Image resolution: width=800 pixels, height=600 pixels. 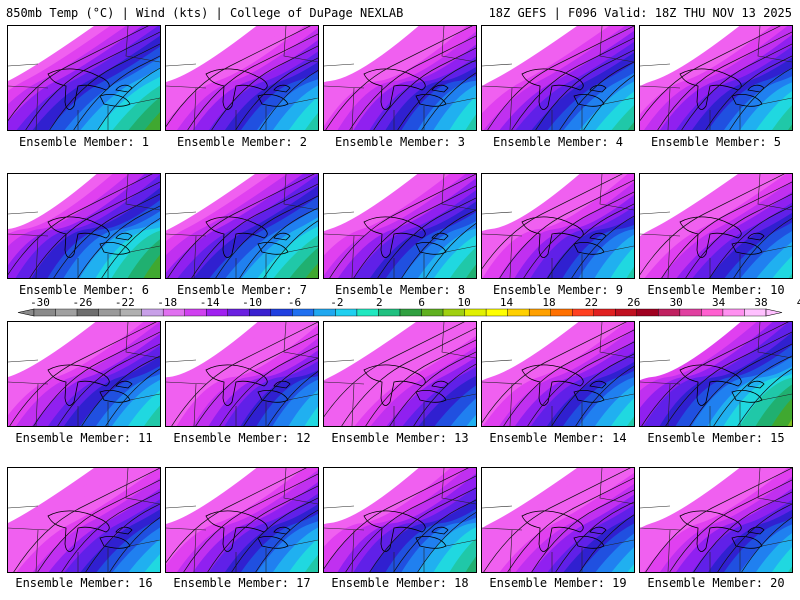 I want to click on colorbar-tick-label: -22, so click(x=124, y=302).